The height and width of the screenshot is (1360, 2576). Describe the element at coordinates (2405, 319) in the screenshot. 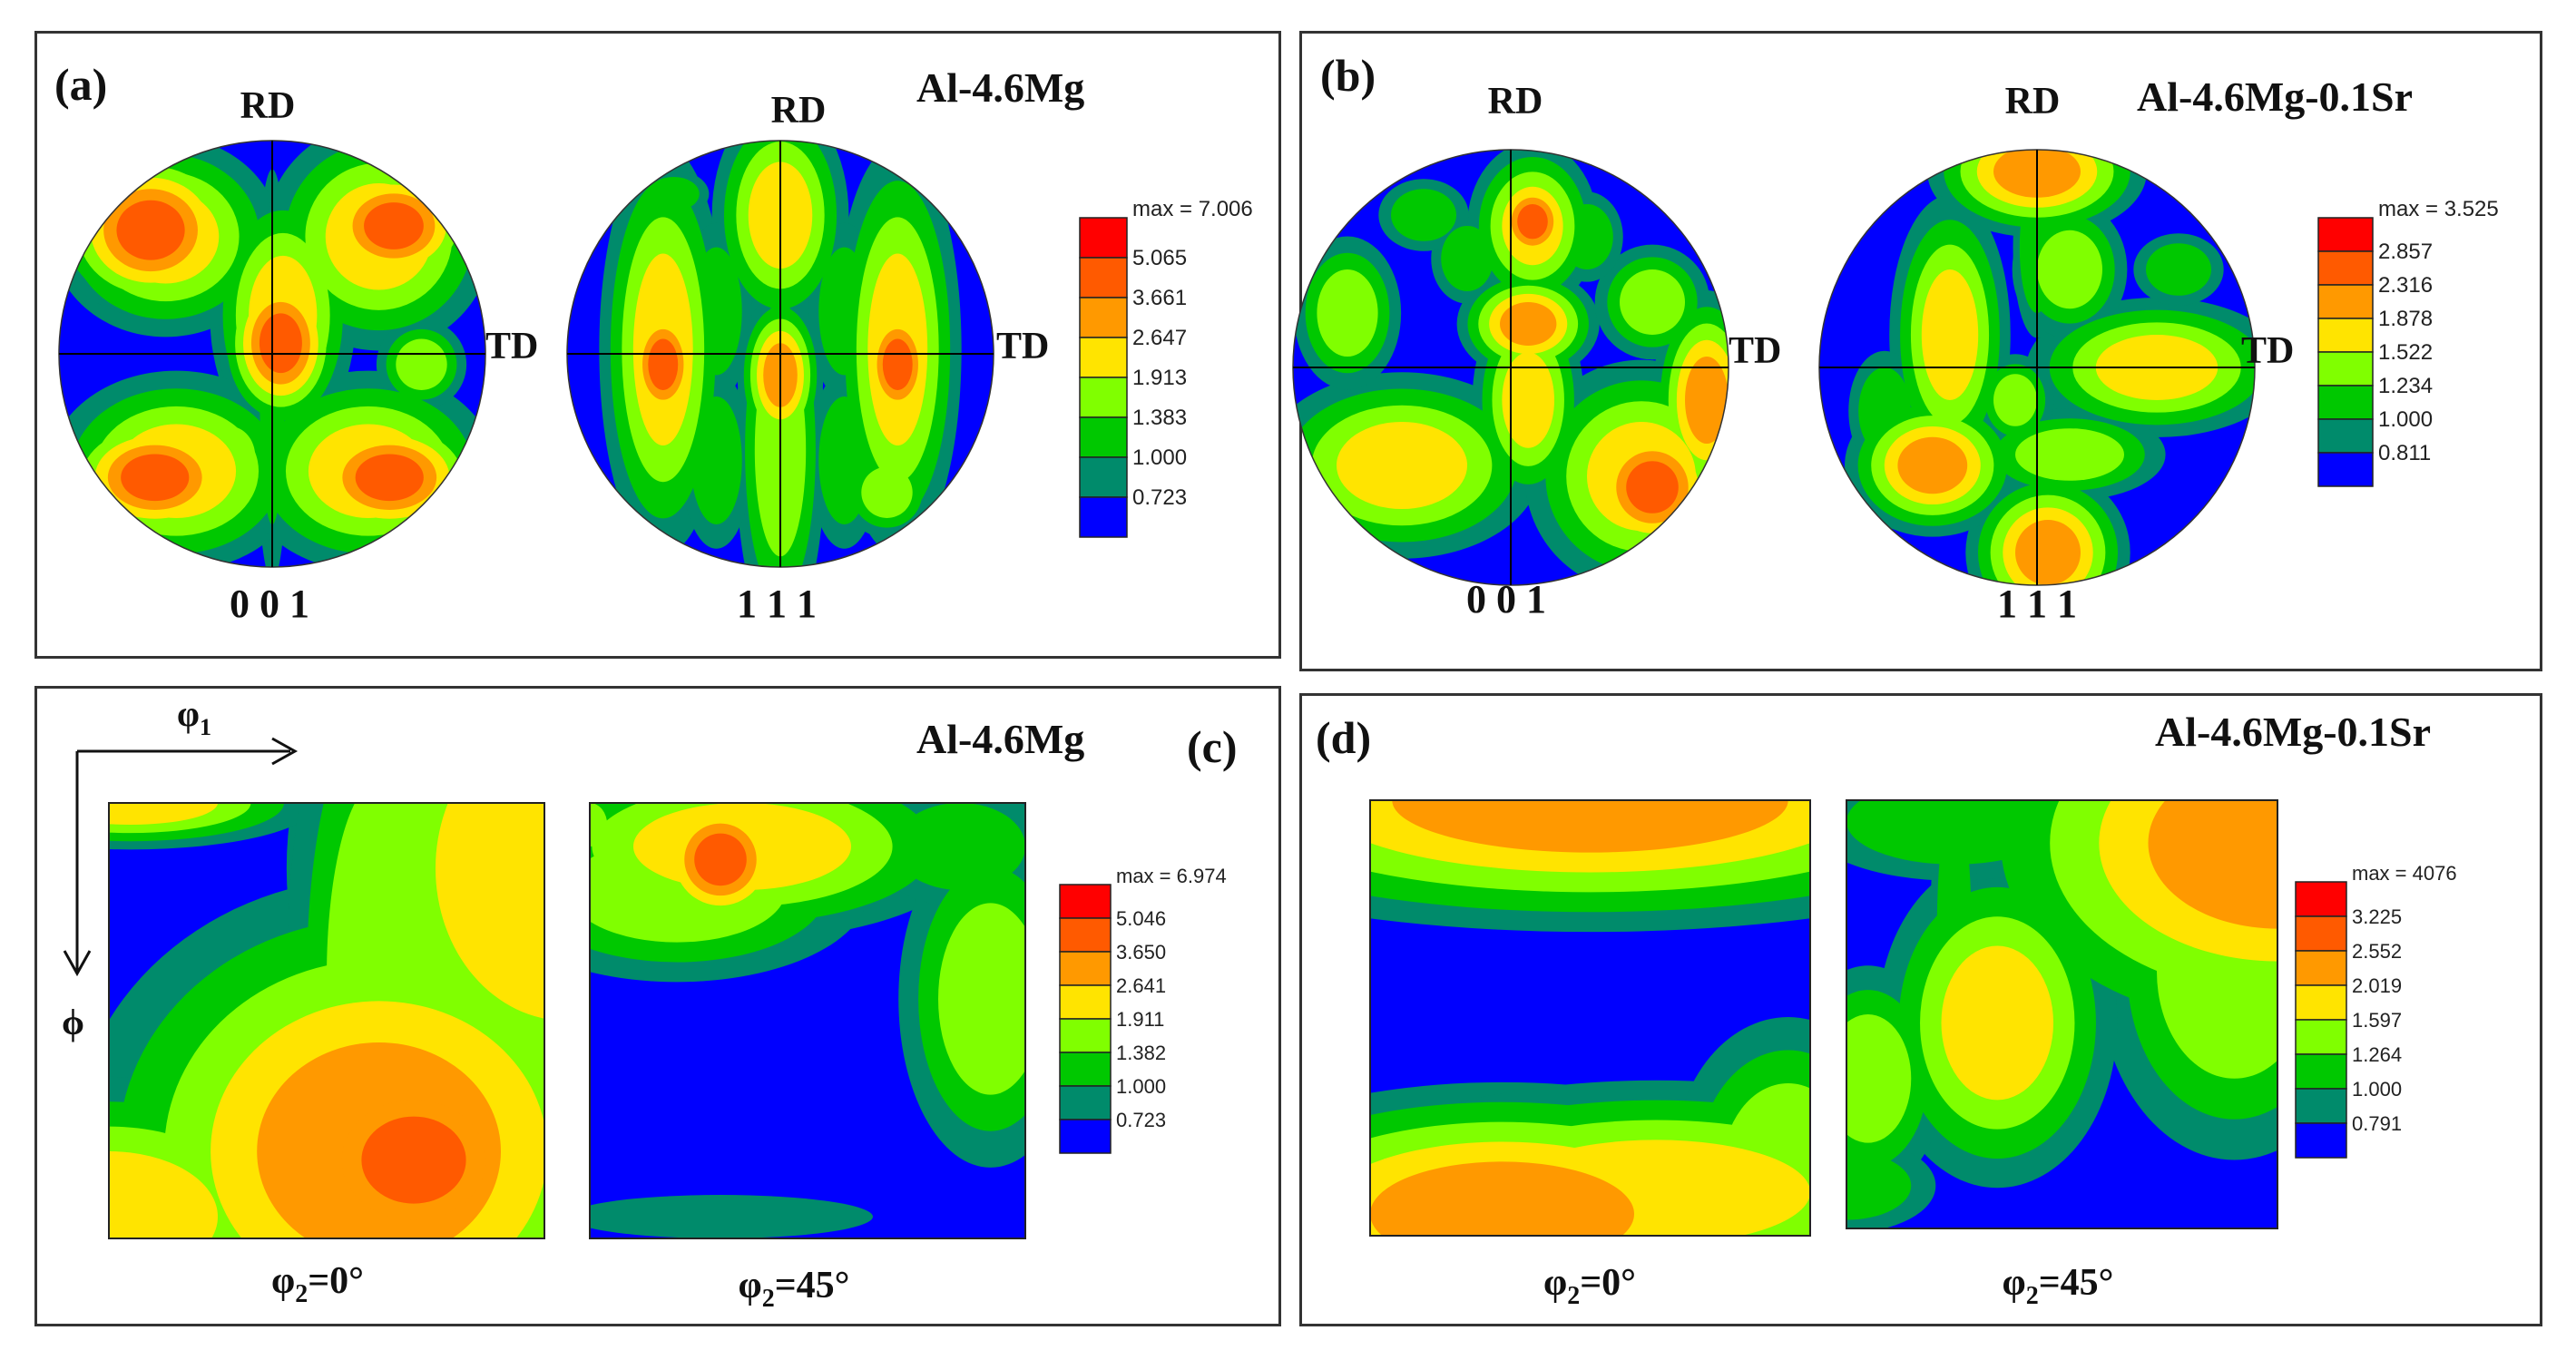

I see `legend-value: 1.878` at that location.